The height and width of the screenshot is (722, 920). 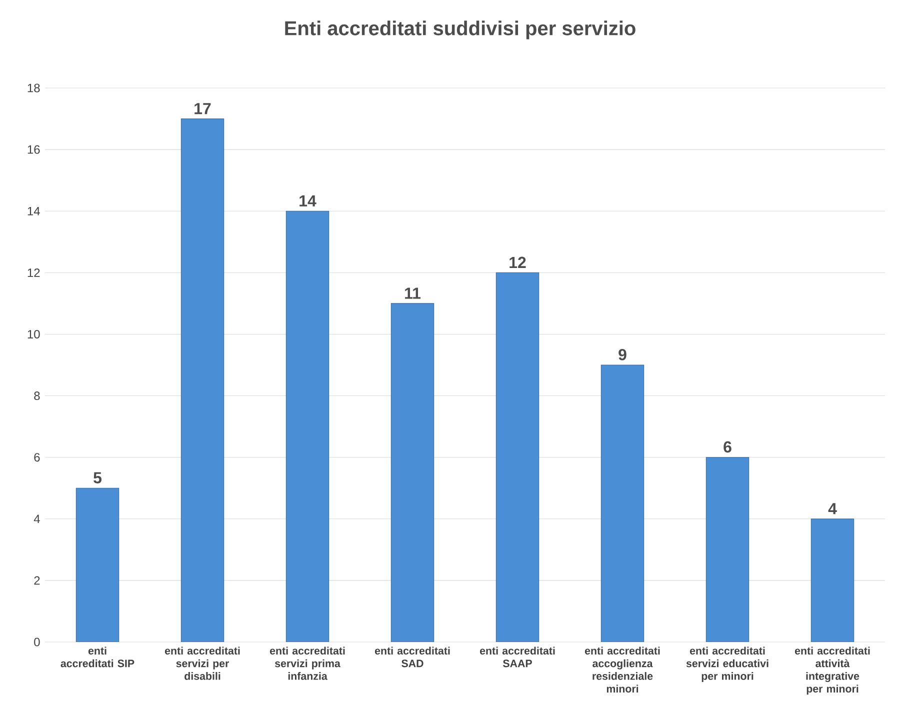 I want to click on data-label: 14, so click(x=308, y=200).